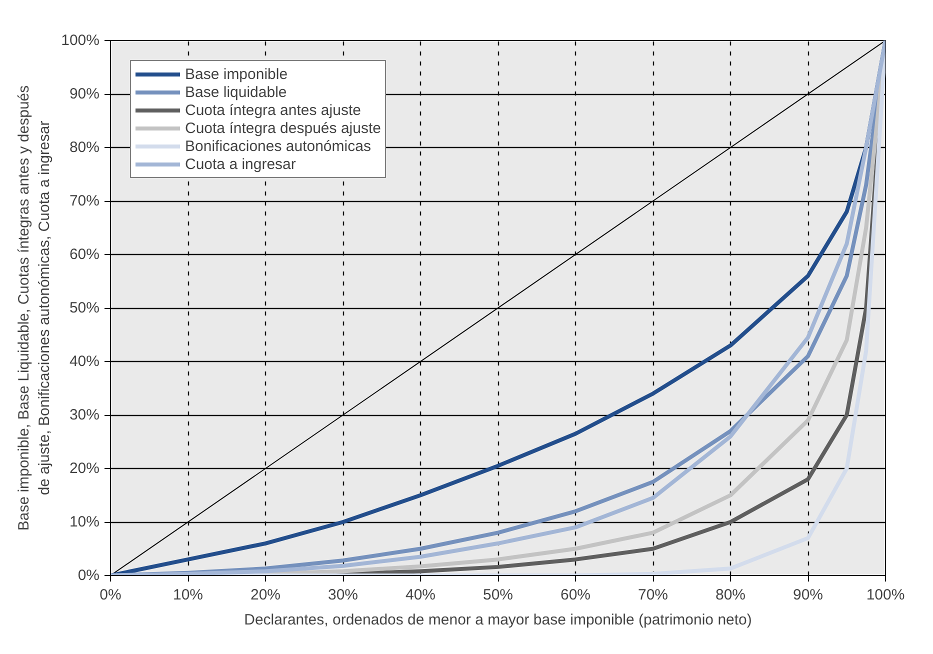 The image size is (933, 654). Describe the element at coordinates (80, 40) in the screenshot. I see `y-tick-label: 100%` at that location.